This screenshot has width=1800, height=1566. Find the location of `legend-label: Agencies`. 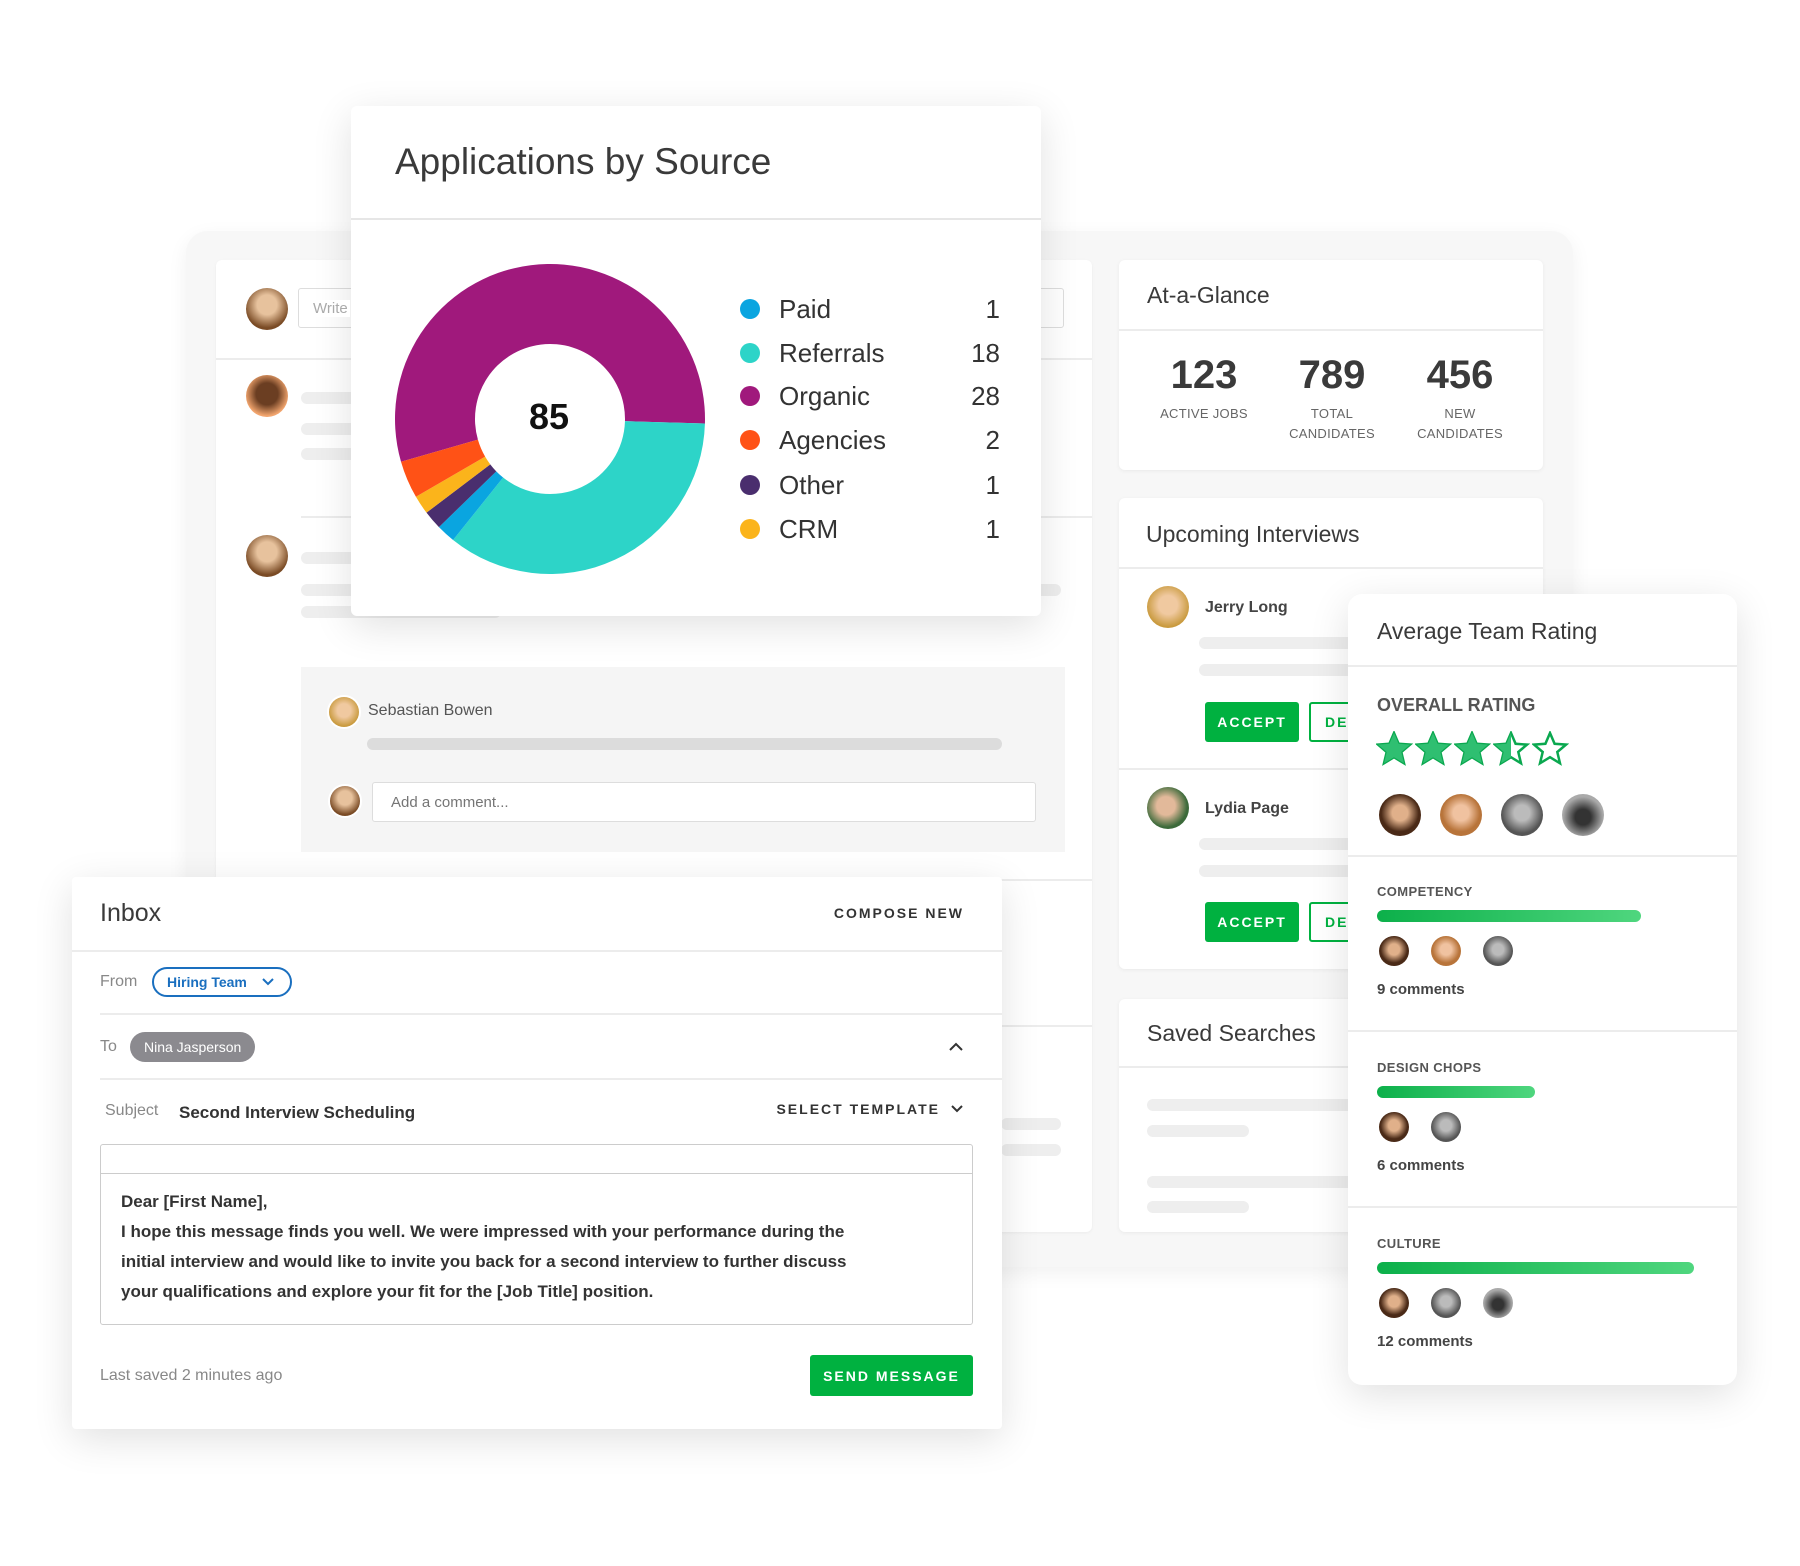

legend-label: Agencies is located at coordinates (832, 439).